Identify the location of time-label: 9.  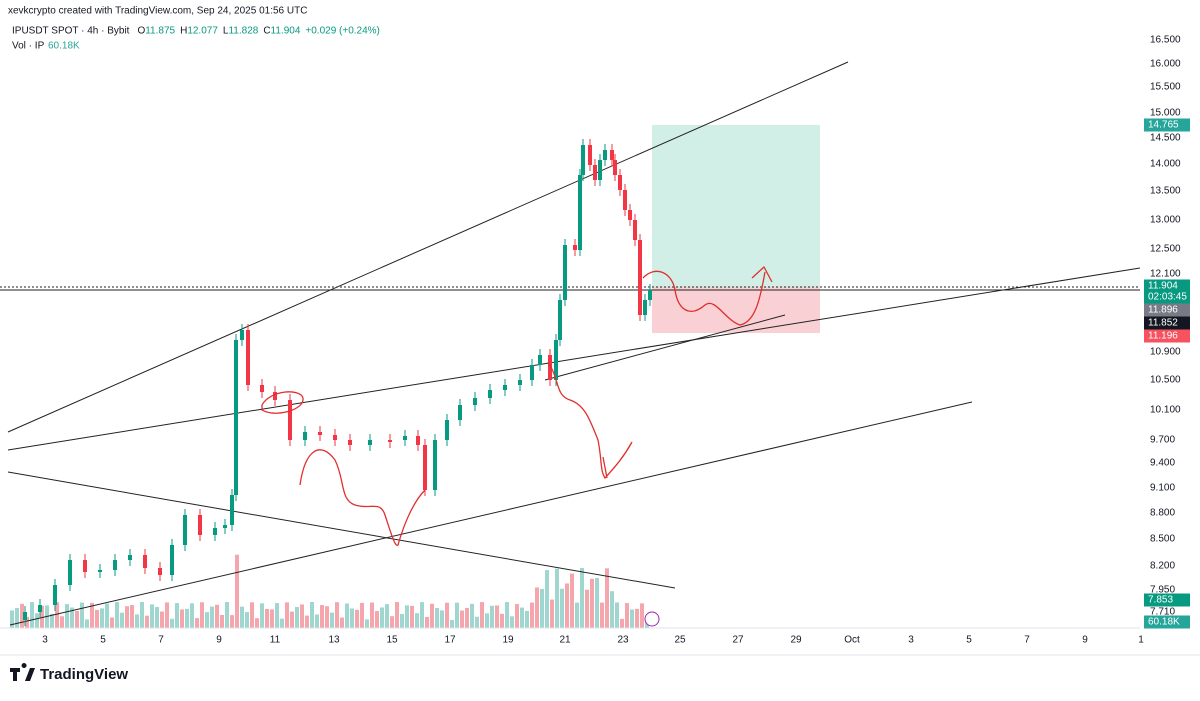
(219, 640).